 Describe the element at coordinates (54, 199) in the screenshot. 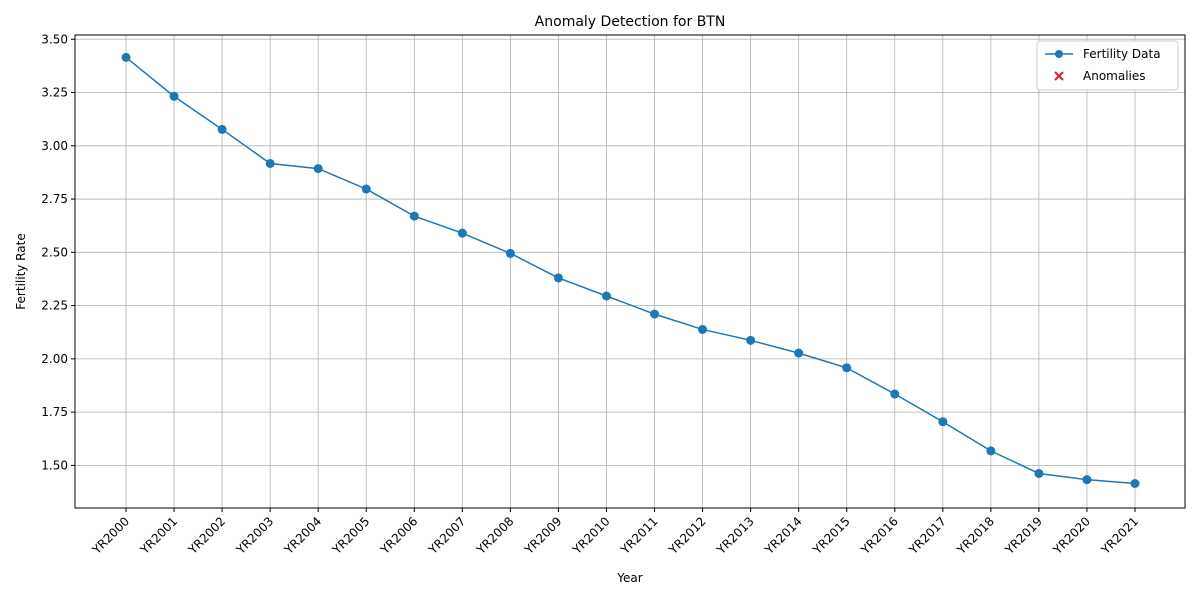

I see `y-tick-label: 2.75` at that location.